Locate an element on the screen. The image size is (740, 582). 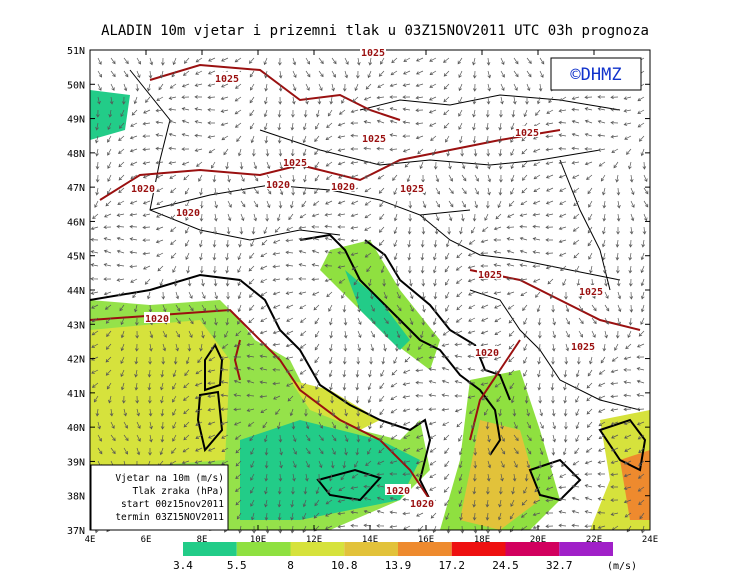
lon-label: 12E is located at coordinates (314, 540).